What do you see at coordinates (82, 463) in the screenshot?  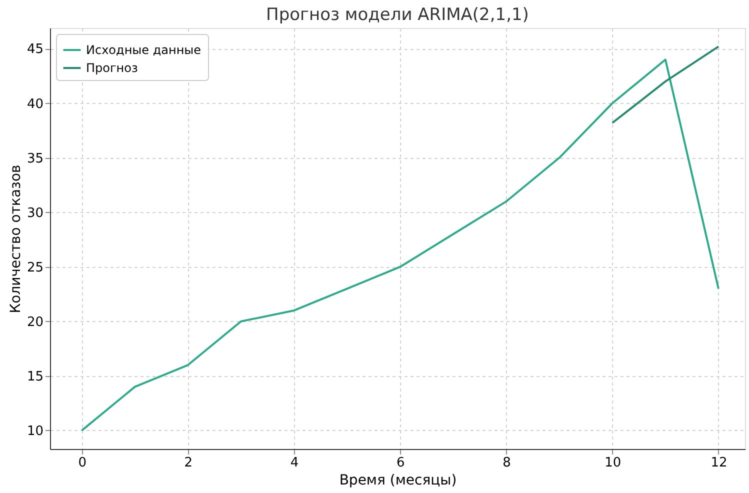 I see `x-tick-label: 0` at bounding box center [82, 463].